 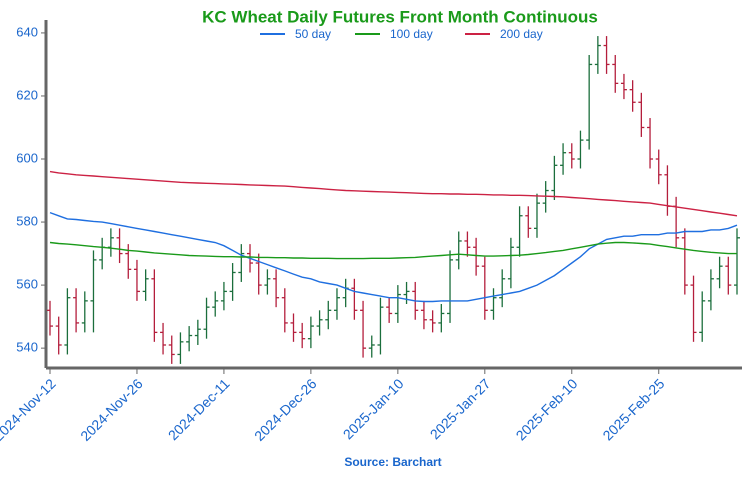 I want to click on x-tick-label: 2025-Feb-25, so click(x=633, y=409).